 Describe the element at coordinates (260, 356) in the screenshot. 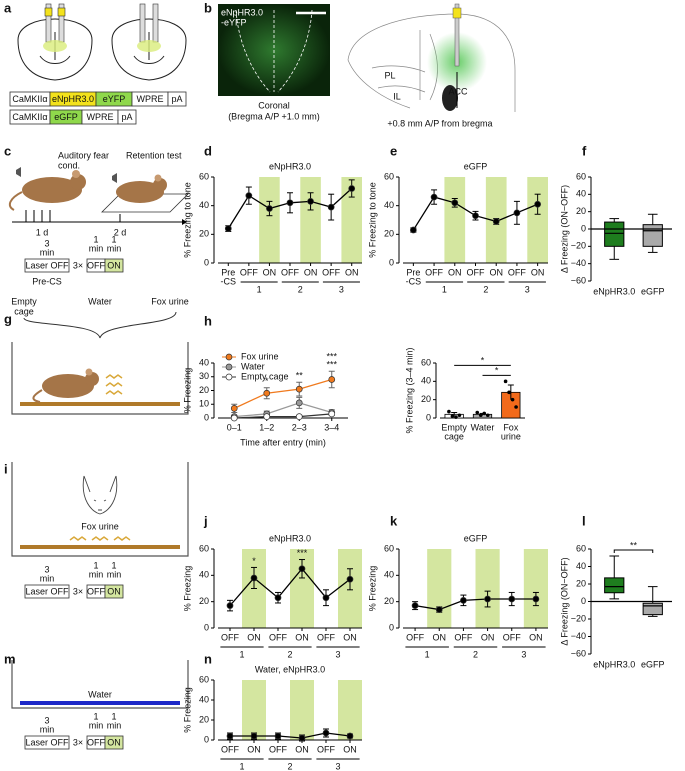

I see `legend-label: Fox urine` at that location.